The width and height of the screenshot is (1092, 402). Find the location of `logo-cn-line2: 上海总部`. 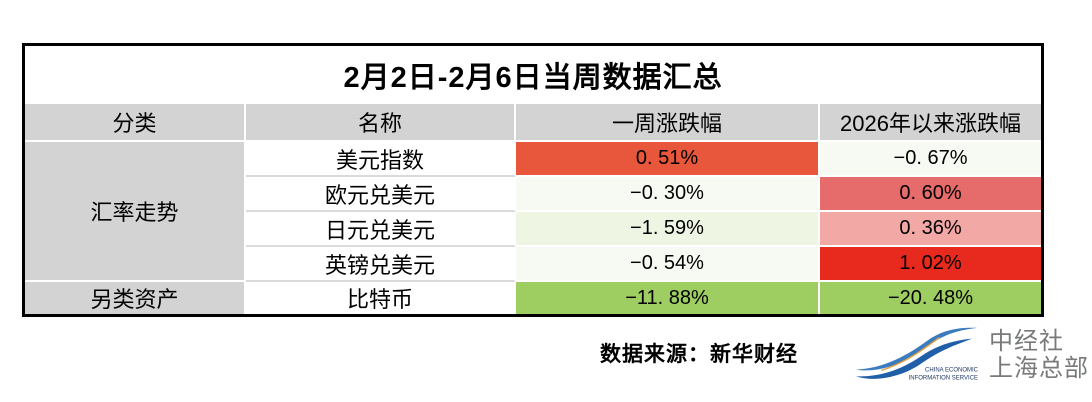

logo-cn-line2: 上海总部 is located at coordinates (1039, 368).